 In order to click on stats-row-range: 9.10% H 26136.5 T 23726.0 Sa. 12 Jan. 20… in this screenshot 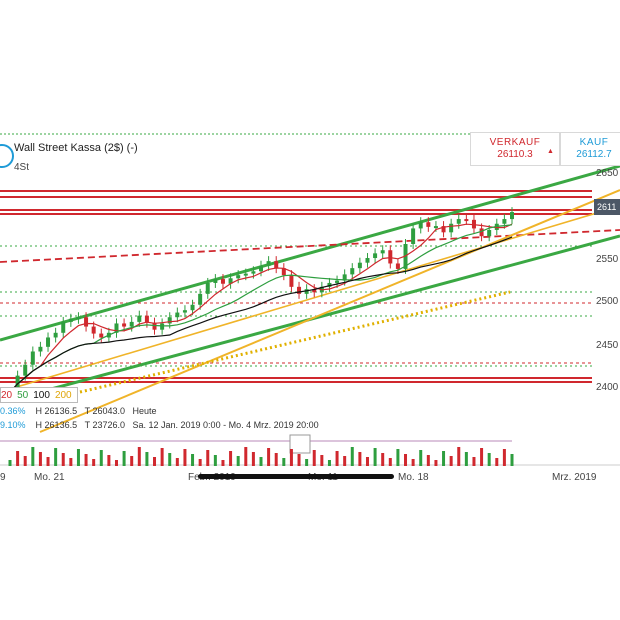, I will do `click(159, 425)`.